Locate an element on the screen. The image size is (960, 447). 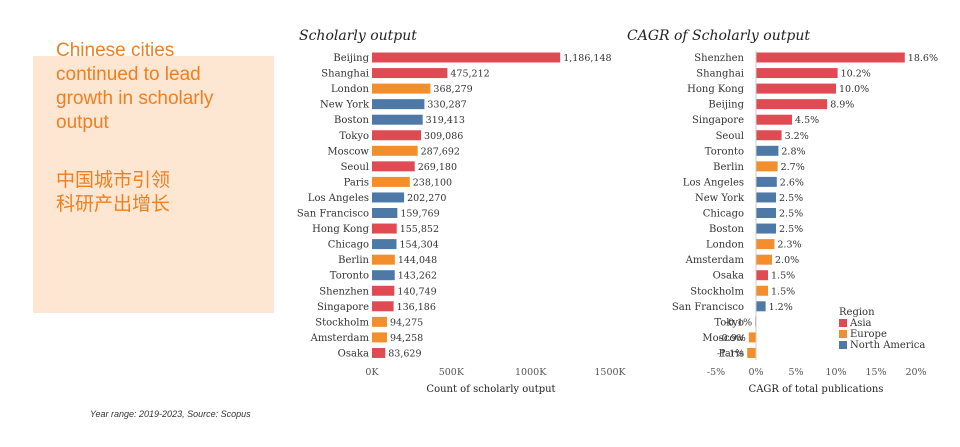
category-label-tokyo: Tokyo is located at coordinates (354, 136).